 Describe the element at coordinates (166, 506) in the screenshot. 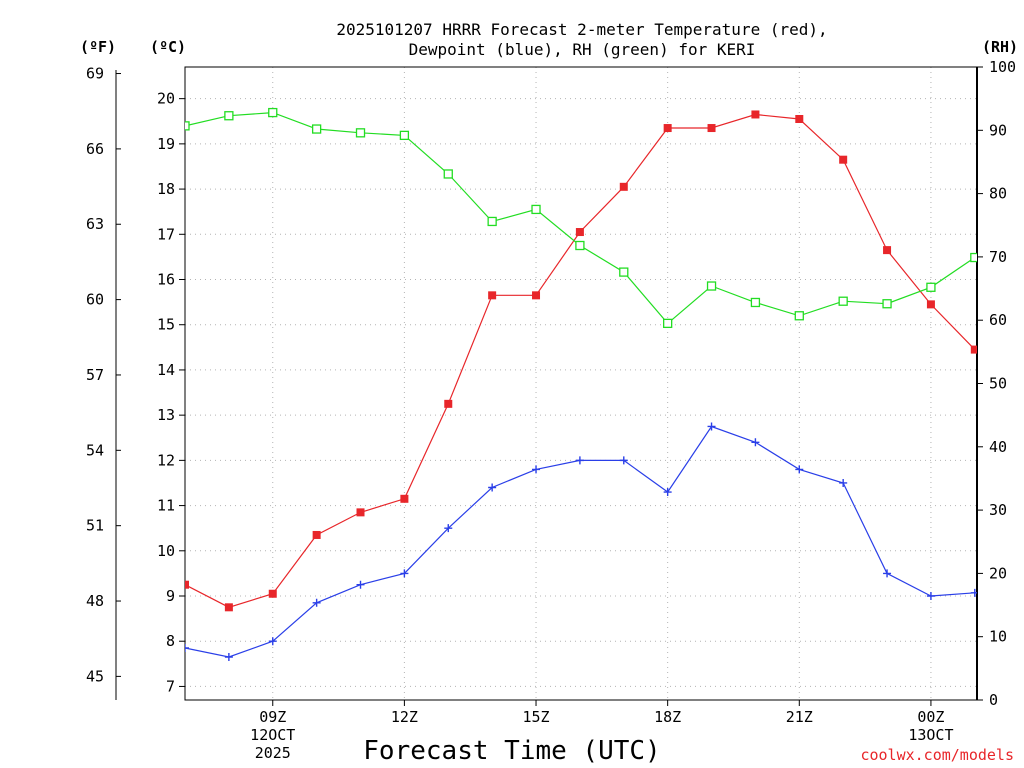

I see `celsius-tick-label: 11` at that location.